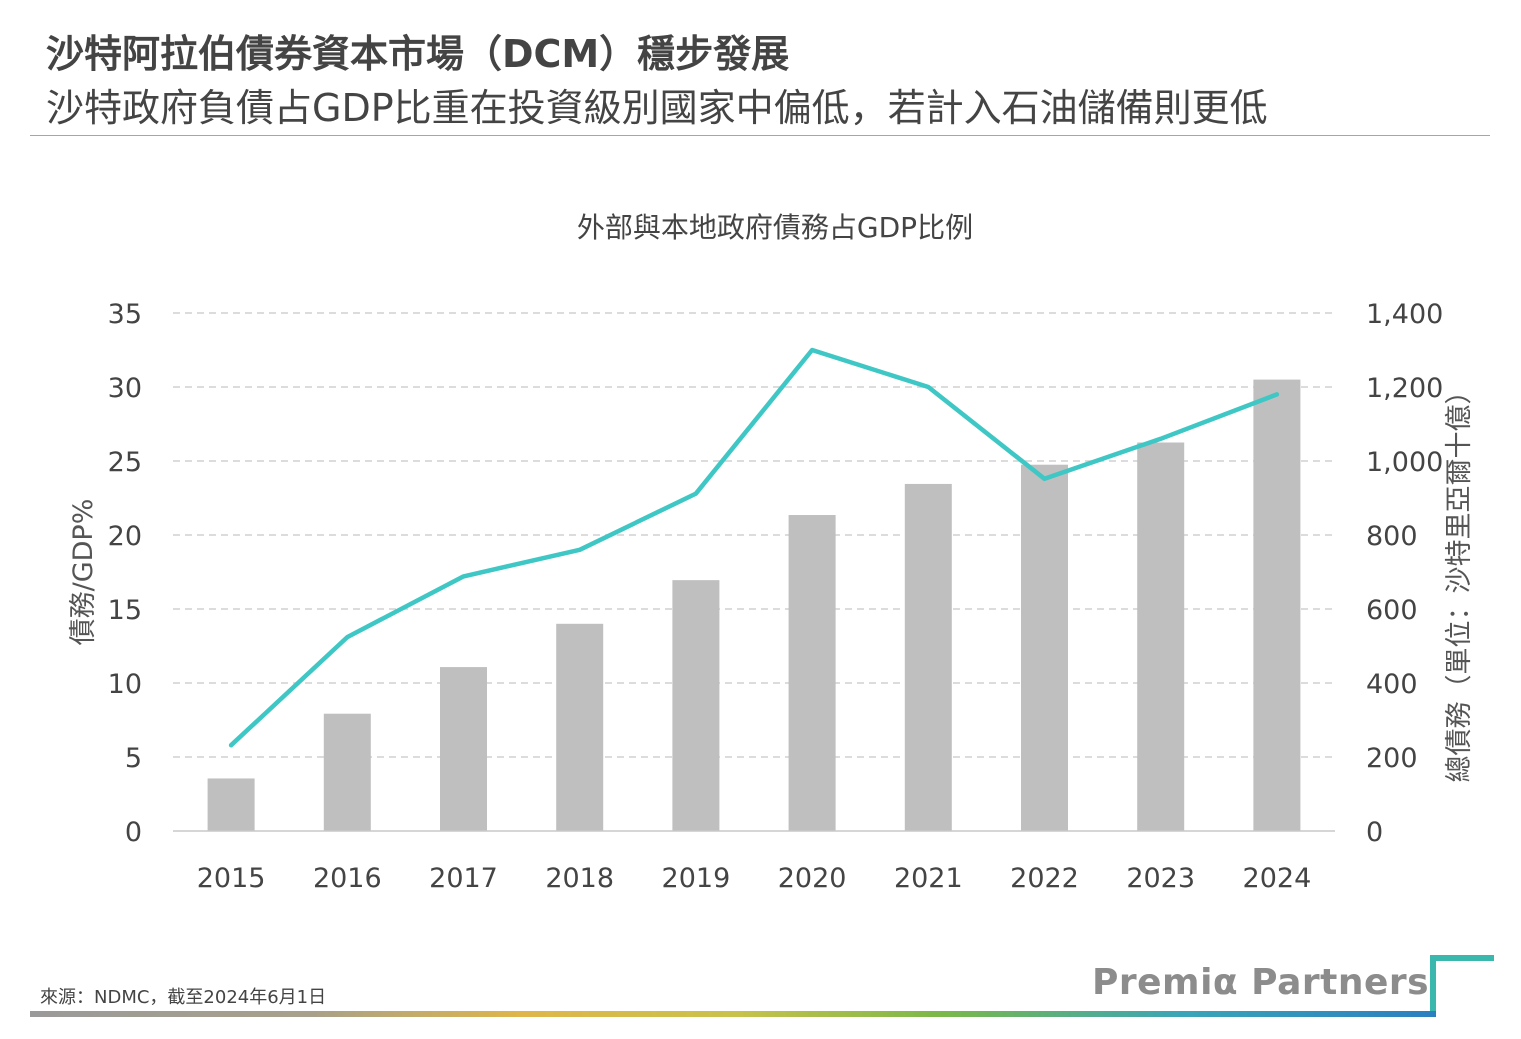 Image resolution: width=1521 pixels, height=1039 pixels. Describe the element at coordinates (657, 108) in the screenshot. I see `page-subtitle: 沙特政府負債占GDP比重在投資級別國家中偏低，若計入石油儲備則更低` at that location.